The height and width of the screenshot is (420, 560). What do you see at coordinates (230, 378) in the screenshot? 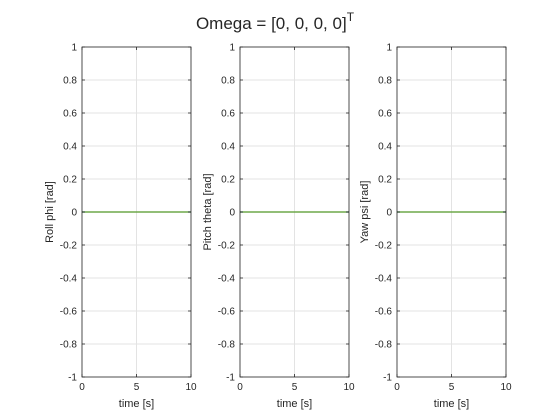
I see `pitch-y-tick-label: -1` at bounding box center [230, 378].